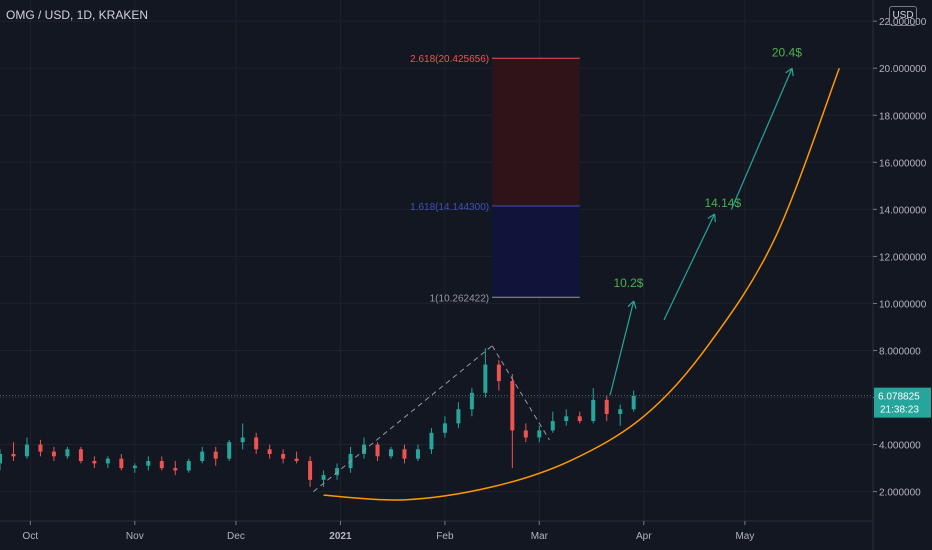 Image resolution: width=932 pixels, height=550 pixels. I want to click on fib-level-label: 1(10.262422), so click(460, 298).